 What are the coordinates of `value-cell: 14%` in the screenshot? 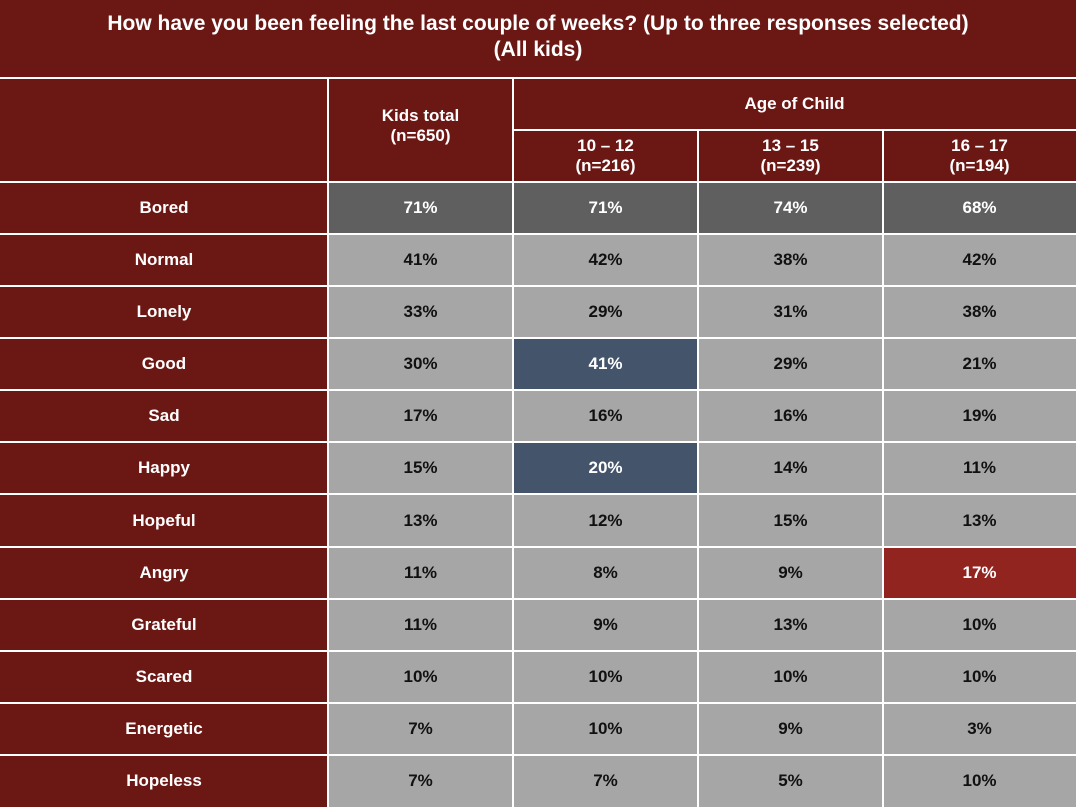 It's located at (790, 468).